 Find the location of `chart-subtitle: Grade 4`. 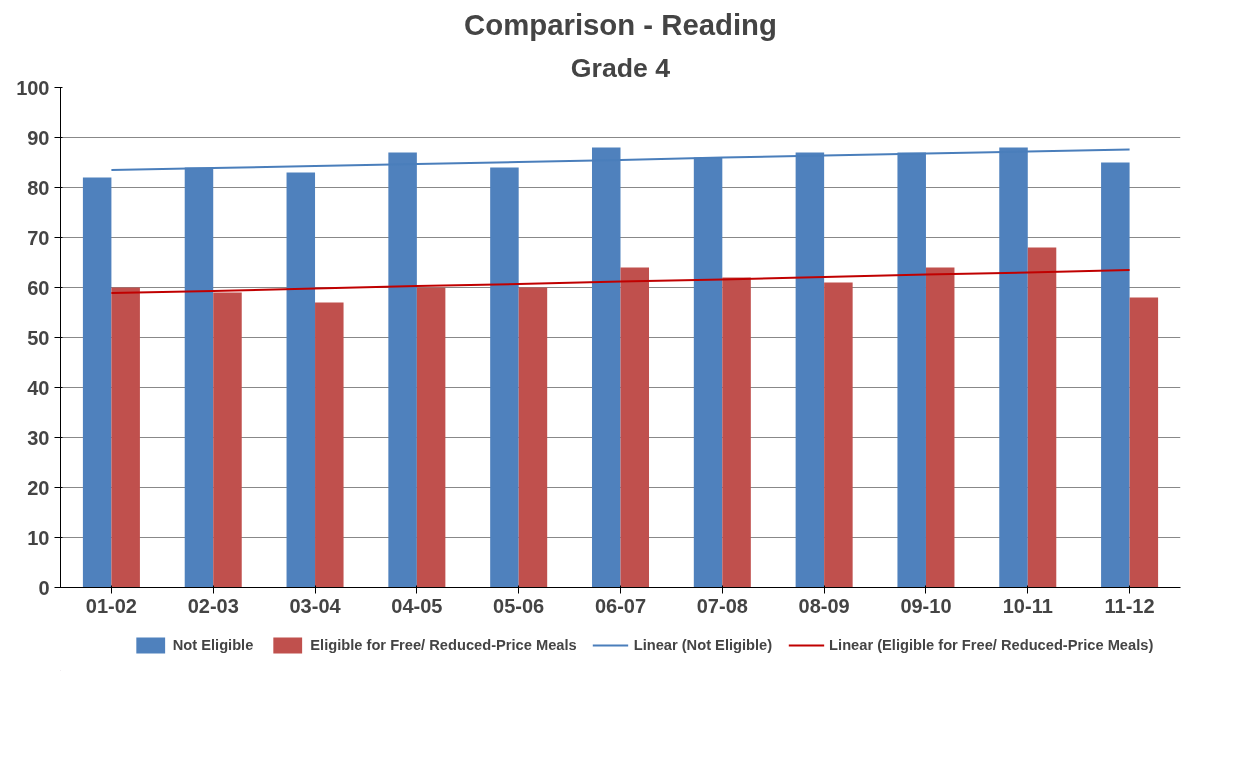

chart-subtitle: Grade 4 is located at coordinates (620, 67).